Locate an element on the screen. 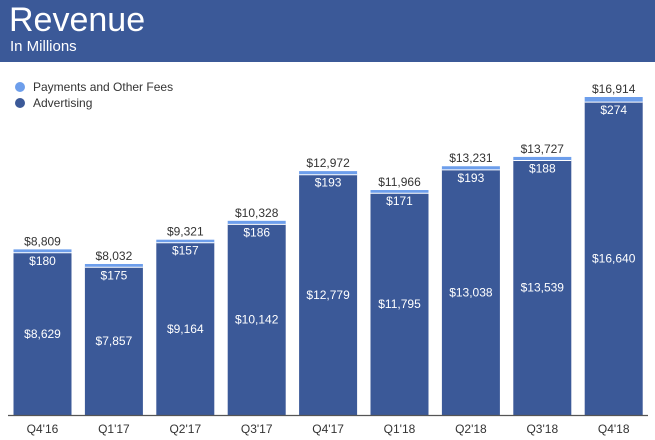  data-label-payments: $171 is located at coordinates (399, 201).